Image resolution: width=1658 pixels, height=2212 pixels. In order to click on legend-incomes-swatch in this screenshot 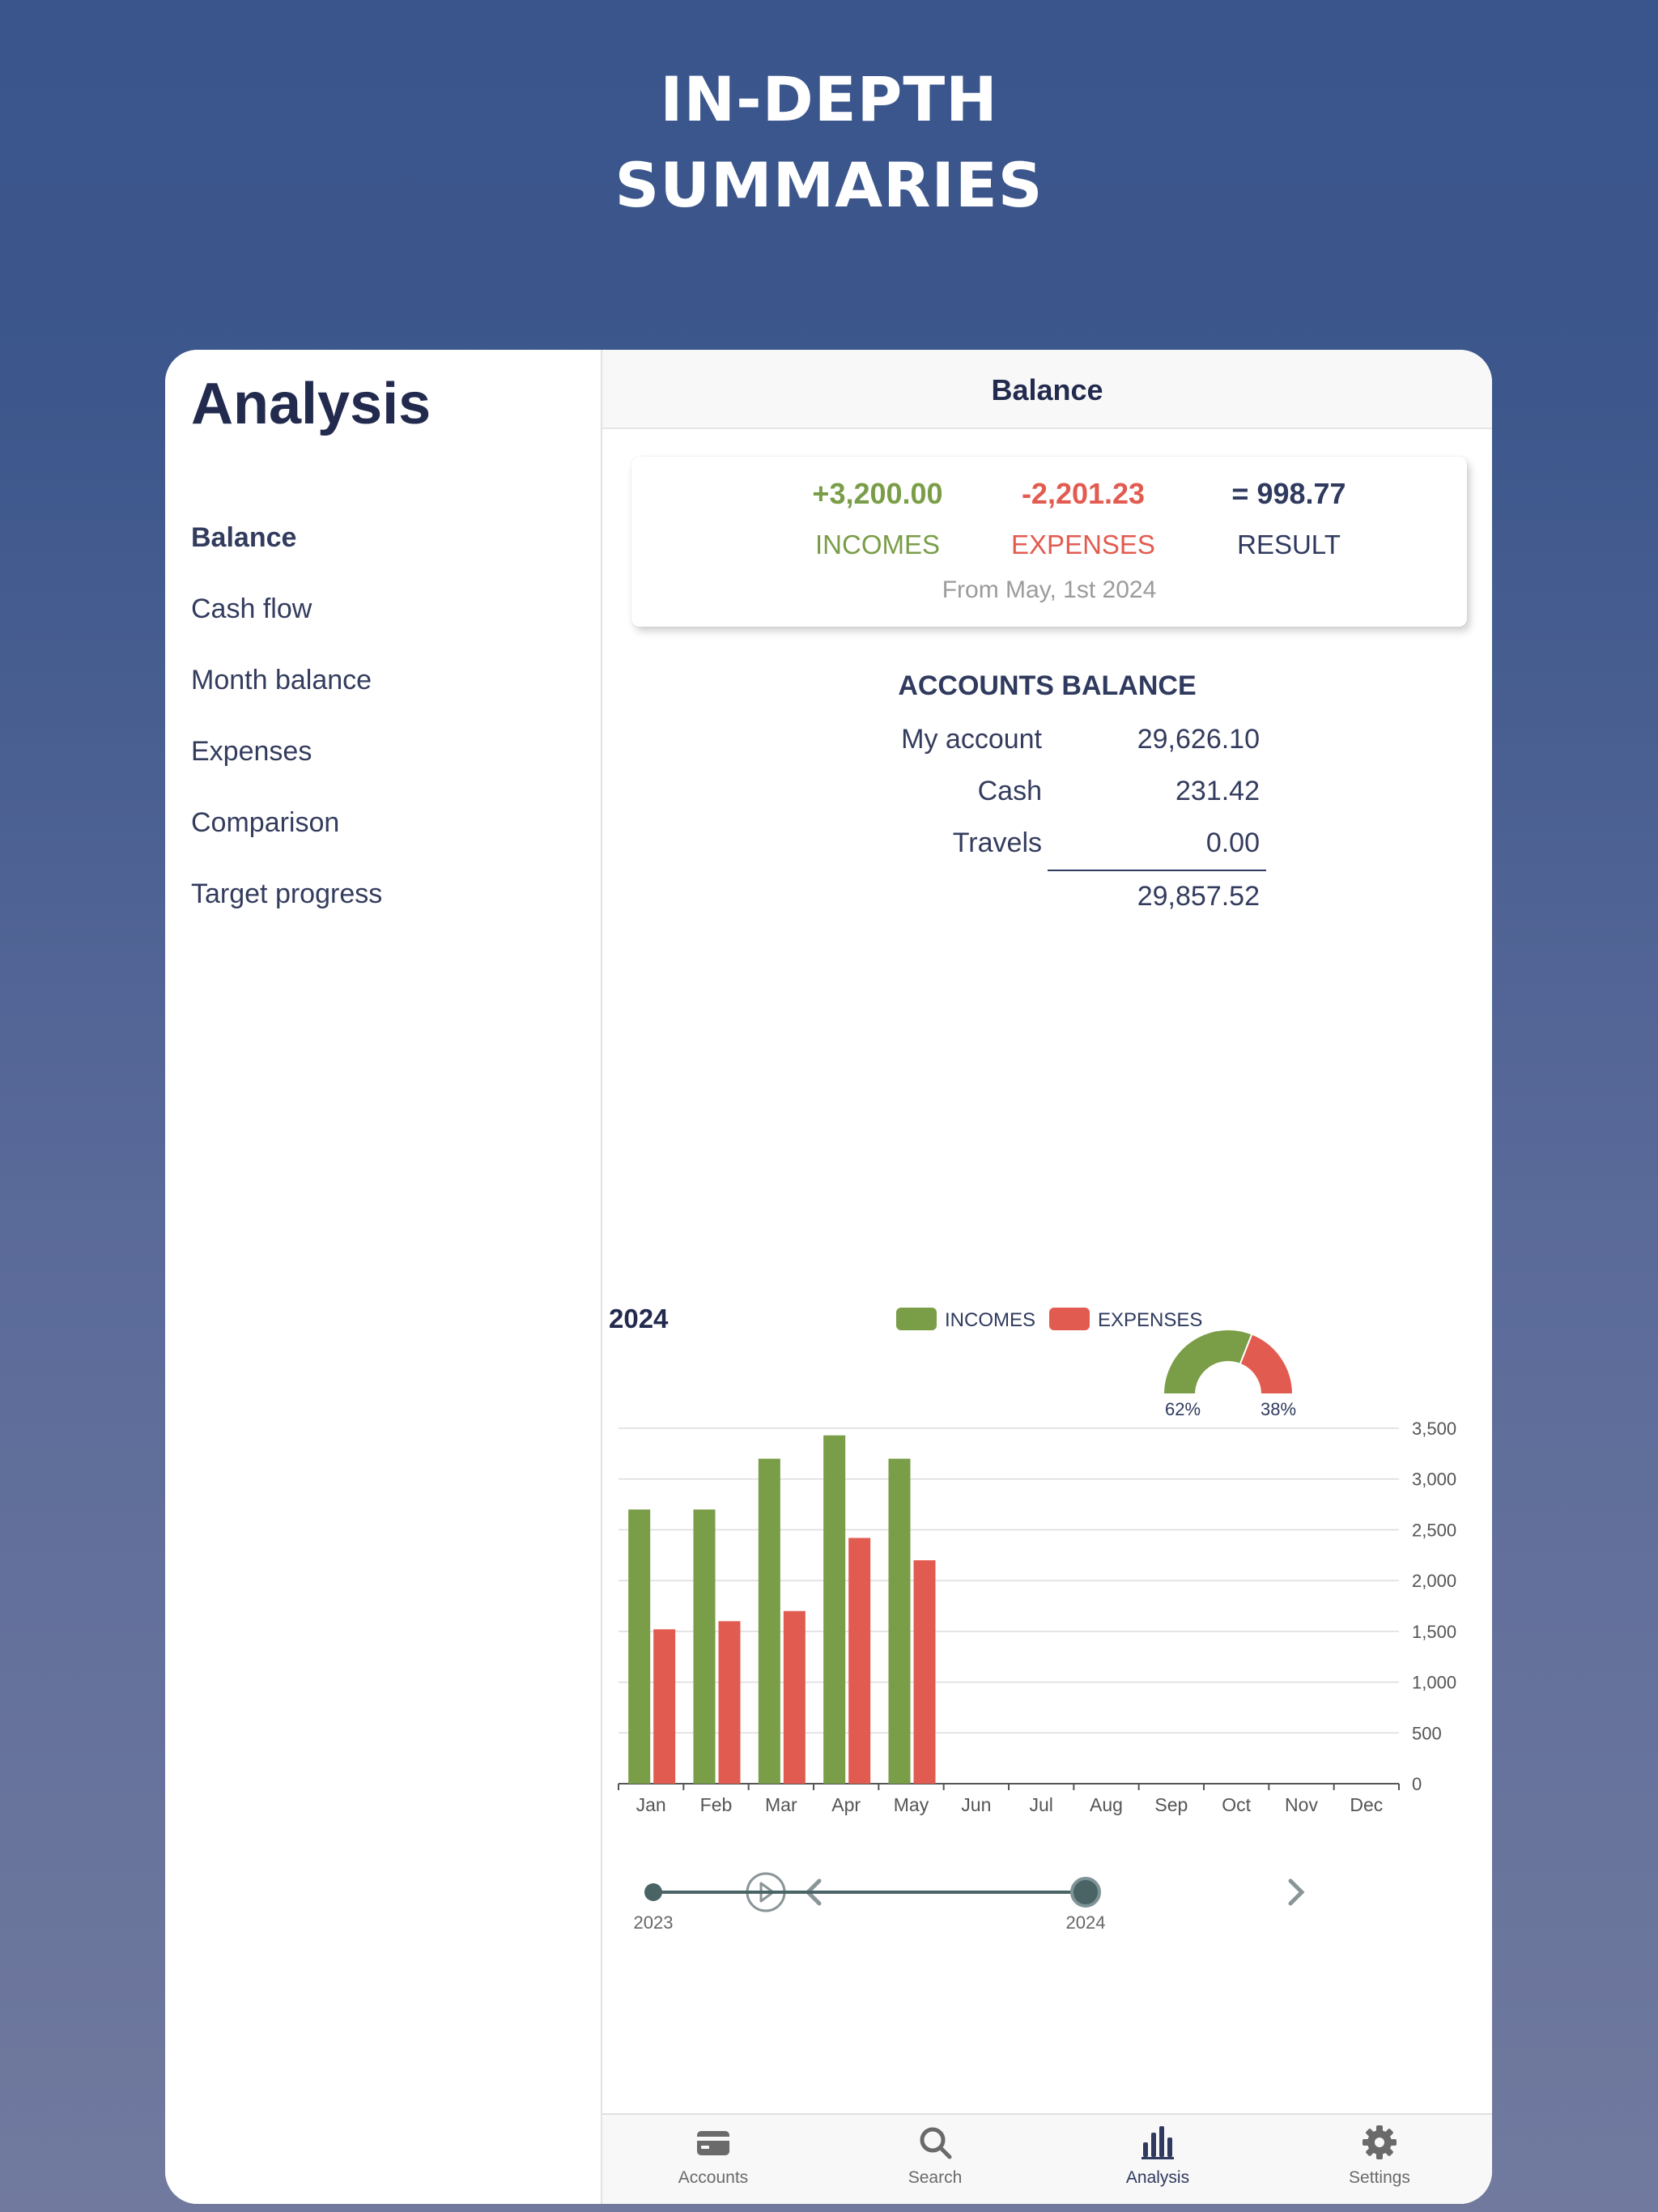, I will do `click(916, 1319)`.